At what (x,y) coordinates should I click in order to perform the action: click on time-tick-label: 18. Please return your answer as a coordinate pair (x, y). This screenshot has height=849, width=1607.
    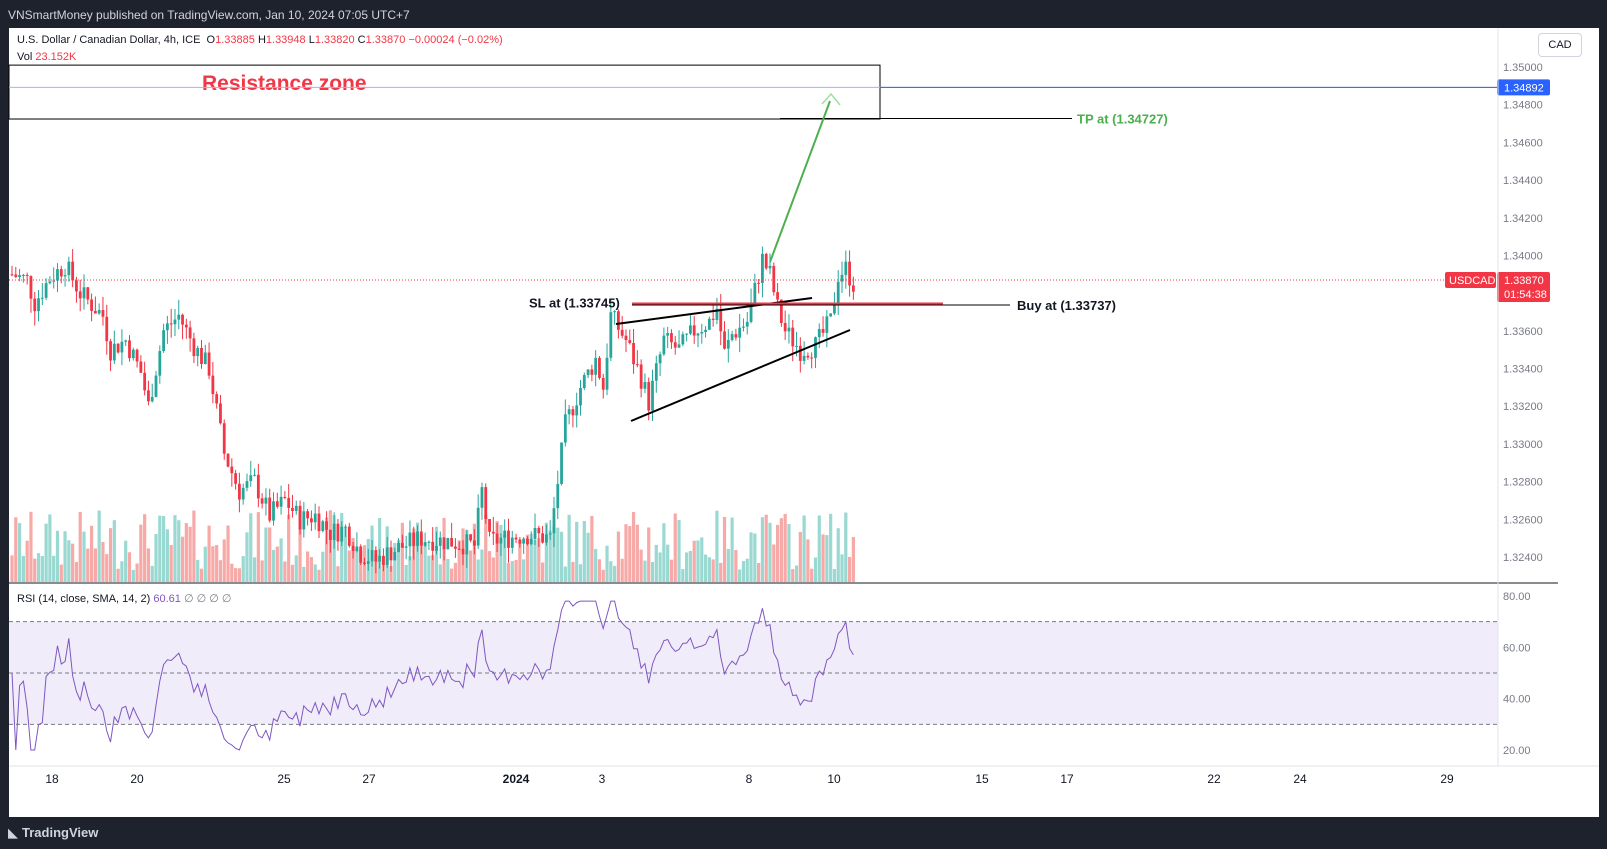
    Looking at the image, I should click on (52, 779).